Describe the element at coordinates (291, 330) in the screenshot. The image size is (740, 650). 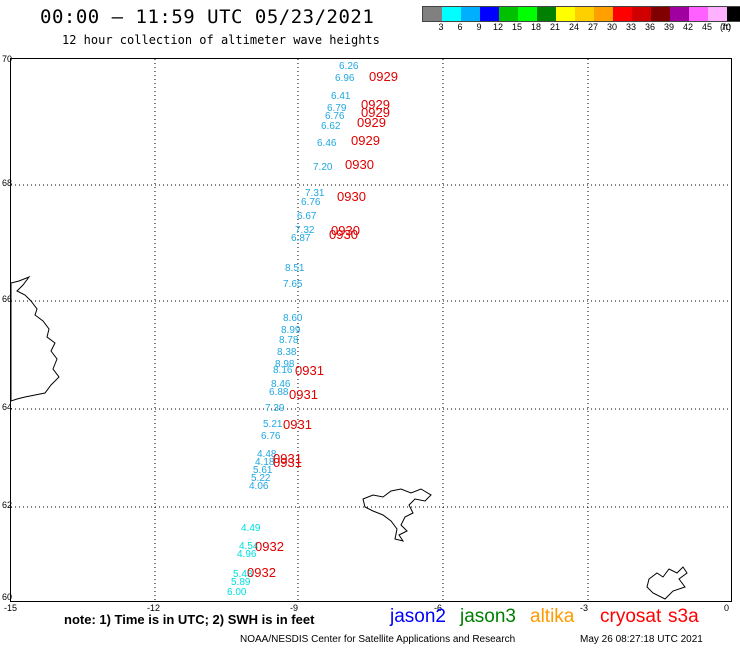
I see `wave-height-label: 8.99` at that location.